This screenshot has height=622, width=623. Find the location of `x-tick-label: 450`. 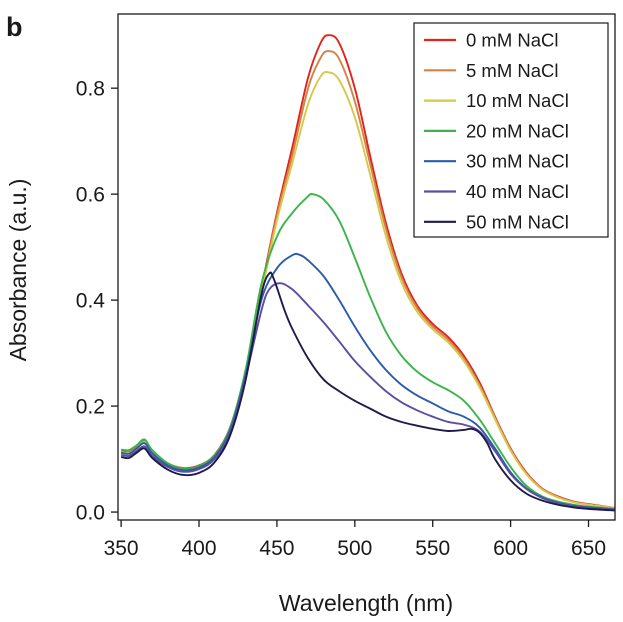

x-tick-label: 450 is located at coordinates (276, 548).